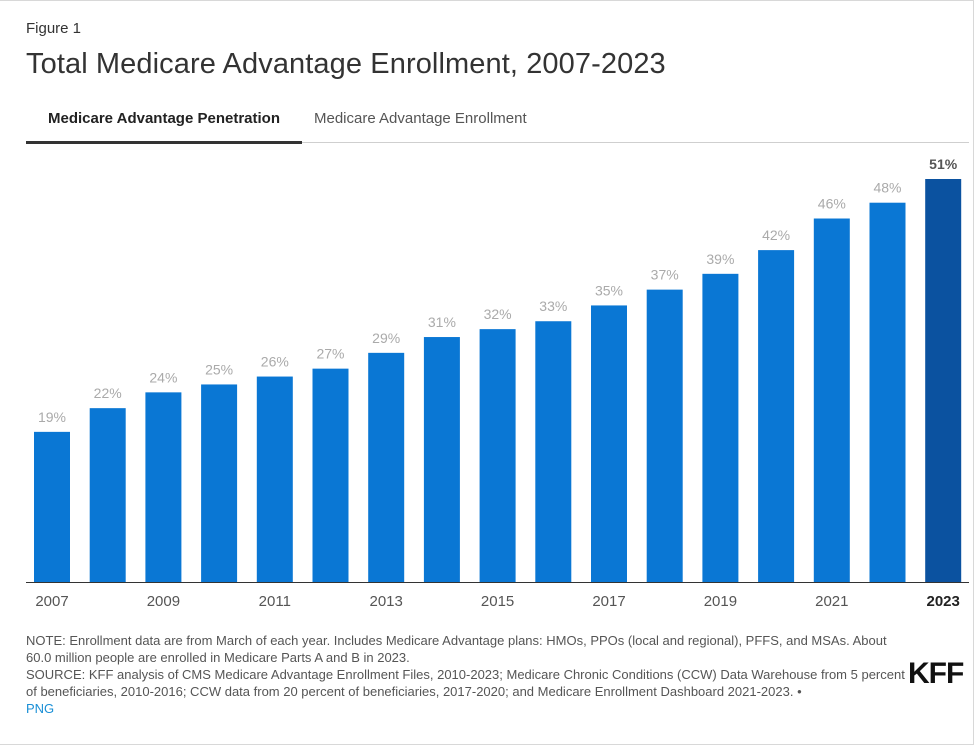 The width and height of the screenshot is (975, 745). What do you see at coordinates (936, 673) in the screenshot?
I see `kff-logo: KFF` at bounding box center [936, 673].